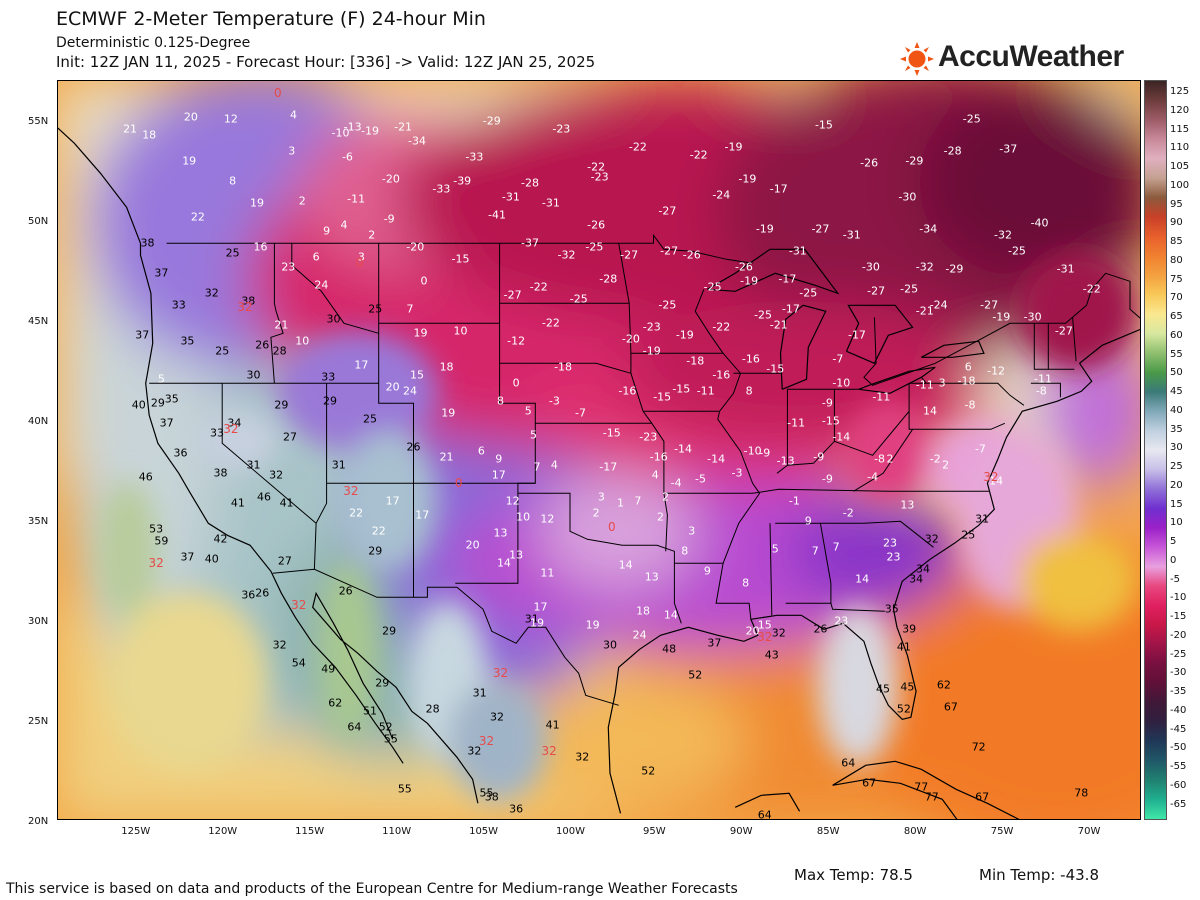 This screenshot has width=1200, height=900. I want to click on temperature-value: -31, so click(510, 197).